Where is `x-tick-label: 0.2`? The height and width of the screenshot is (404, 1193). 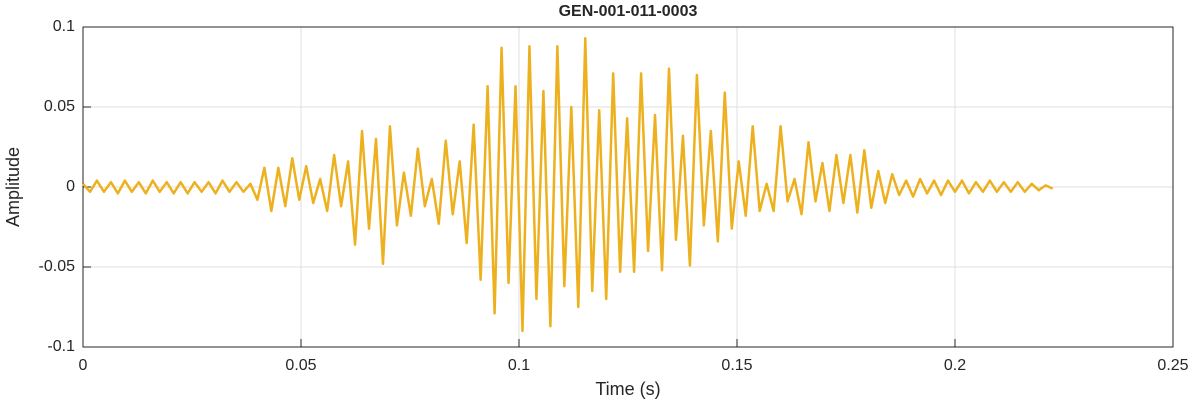
x-tick-label: 0.2 is located at coordinates (955, 365).